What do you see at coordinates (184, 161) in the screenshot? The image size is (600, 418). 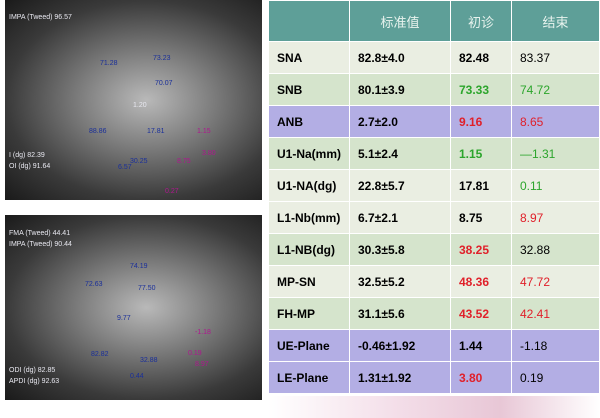 I see `label: 8.75` at bounding box center [184, 161].